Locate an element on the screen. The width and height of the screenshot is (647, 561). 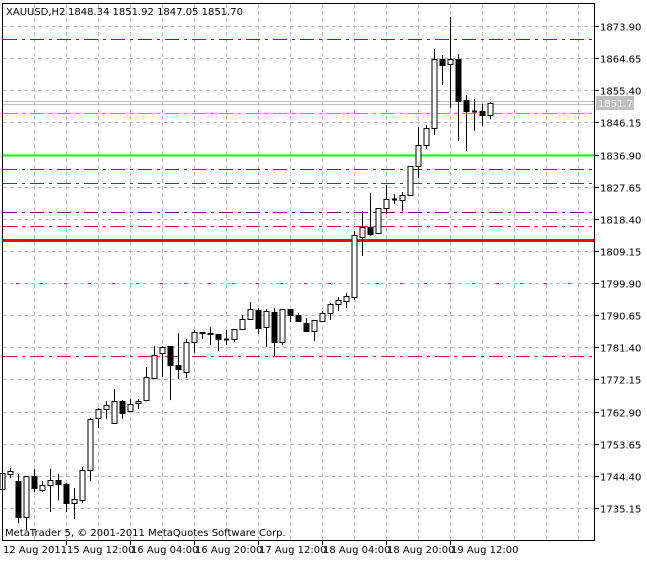
time-tick-label: 17 Aug 12:00 is located at coordinates (292, 550).